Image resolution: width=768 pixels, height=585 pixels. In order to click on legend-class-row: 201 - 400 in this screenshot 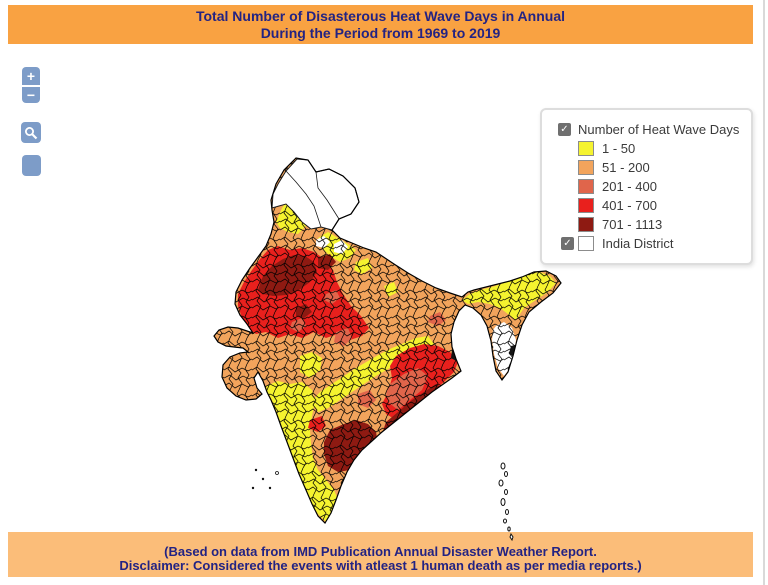, I will do `click(664, 186)`.